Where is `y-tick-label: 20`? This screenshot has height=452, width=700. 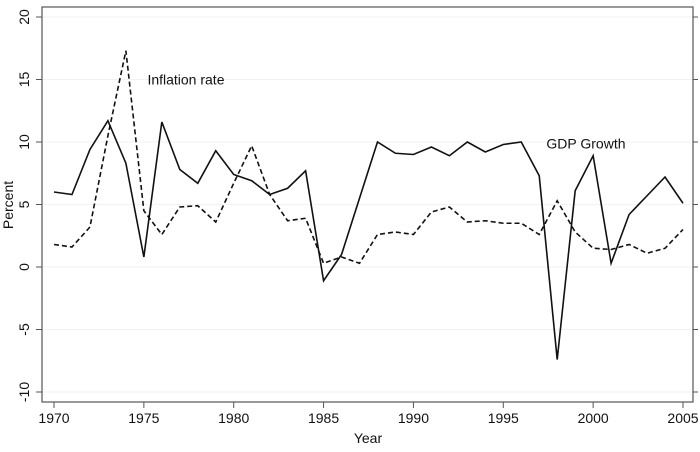 y-tick-label: 20 is located at coordinates (24, 17).